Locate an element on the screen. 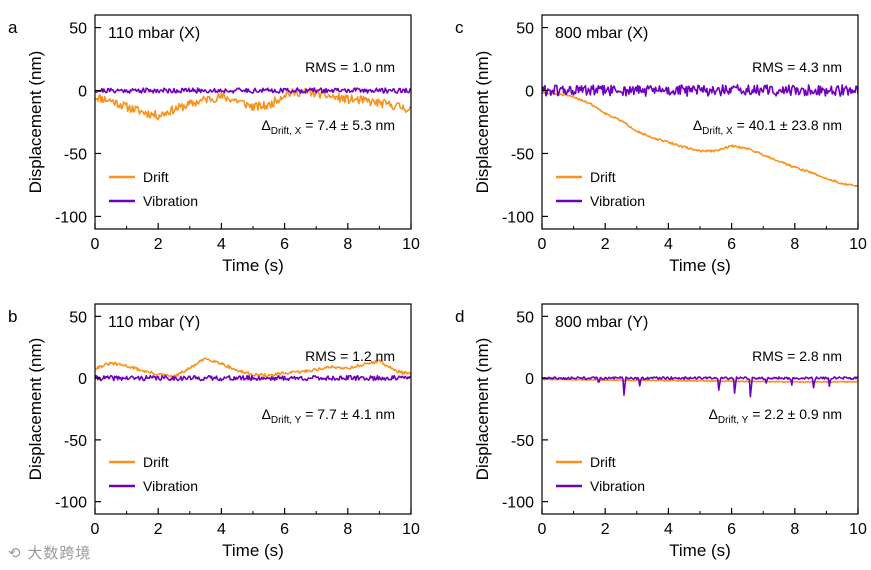 This screenshot has width=871, height=570. condition-label: 800 mbar (X) is located at coordinates (601, 33).